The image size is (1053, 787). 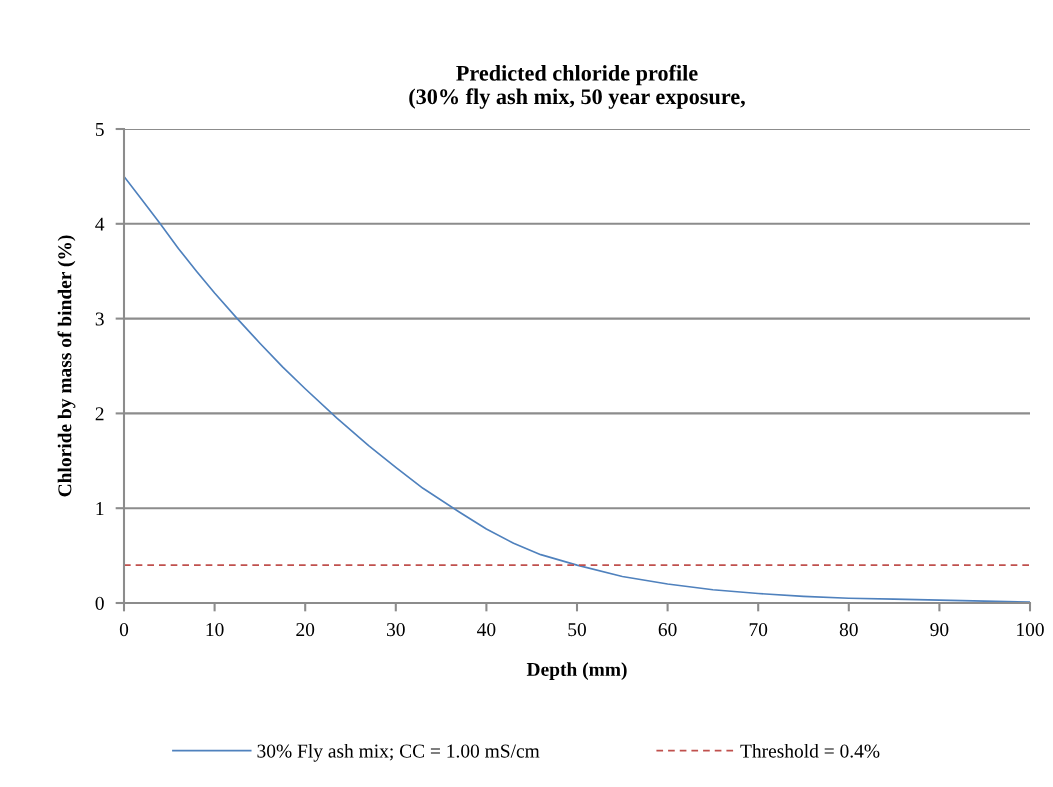 I want to click on x-tick-label: 20, so click(x=305, y=630).